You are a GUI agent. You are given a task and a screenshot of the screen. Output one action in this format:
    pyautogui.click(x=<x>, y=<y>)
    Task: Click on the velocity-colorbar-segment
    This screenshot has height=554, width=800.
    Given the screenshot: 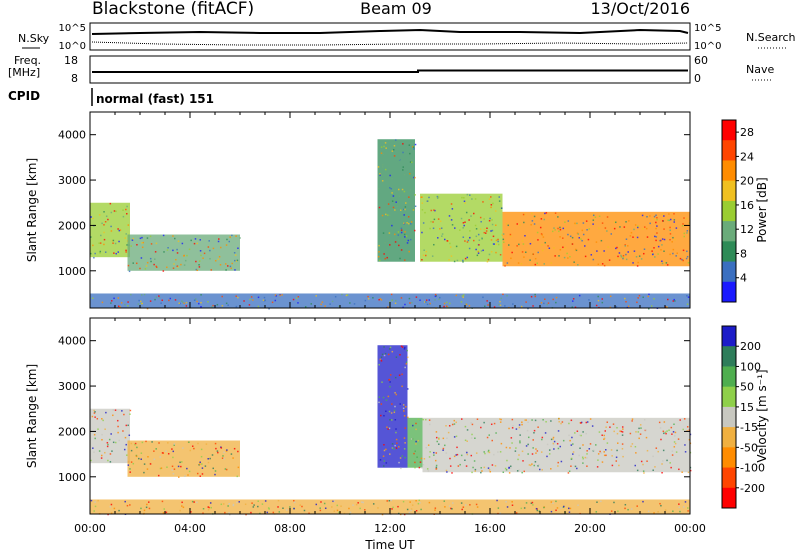 What is the action you would take?
    pyautogui.click(x=729, y=356)
    